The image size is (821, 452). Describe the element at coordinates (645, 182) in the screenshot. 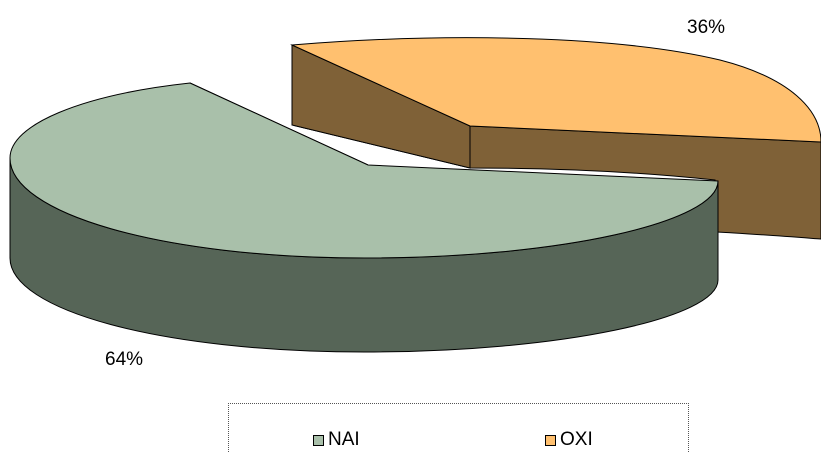

I see `slice-oxi-side-right-face` at that location.